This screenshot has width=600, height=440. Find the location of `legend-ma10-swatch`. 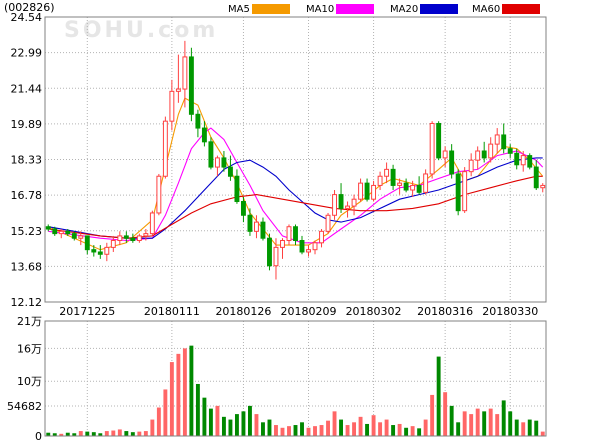

legend-ma10-swatch is located at coordinates (355, 9).